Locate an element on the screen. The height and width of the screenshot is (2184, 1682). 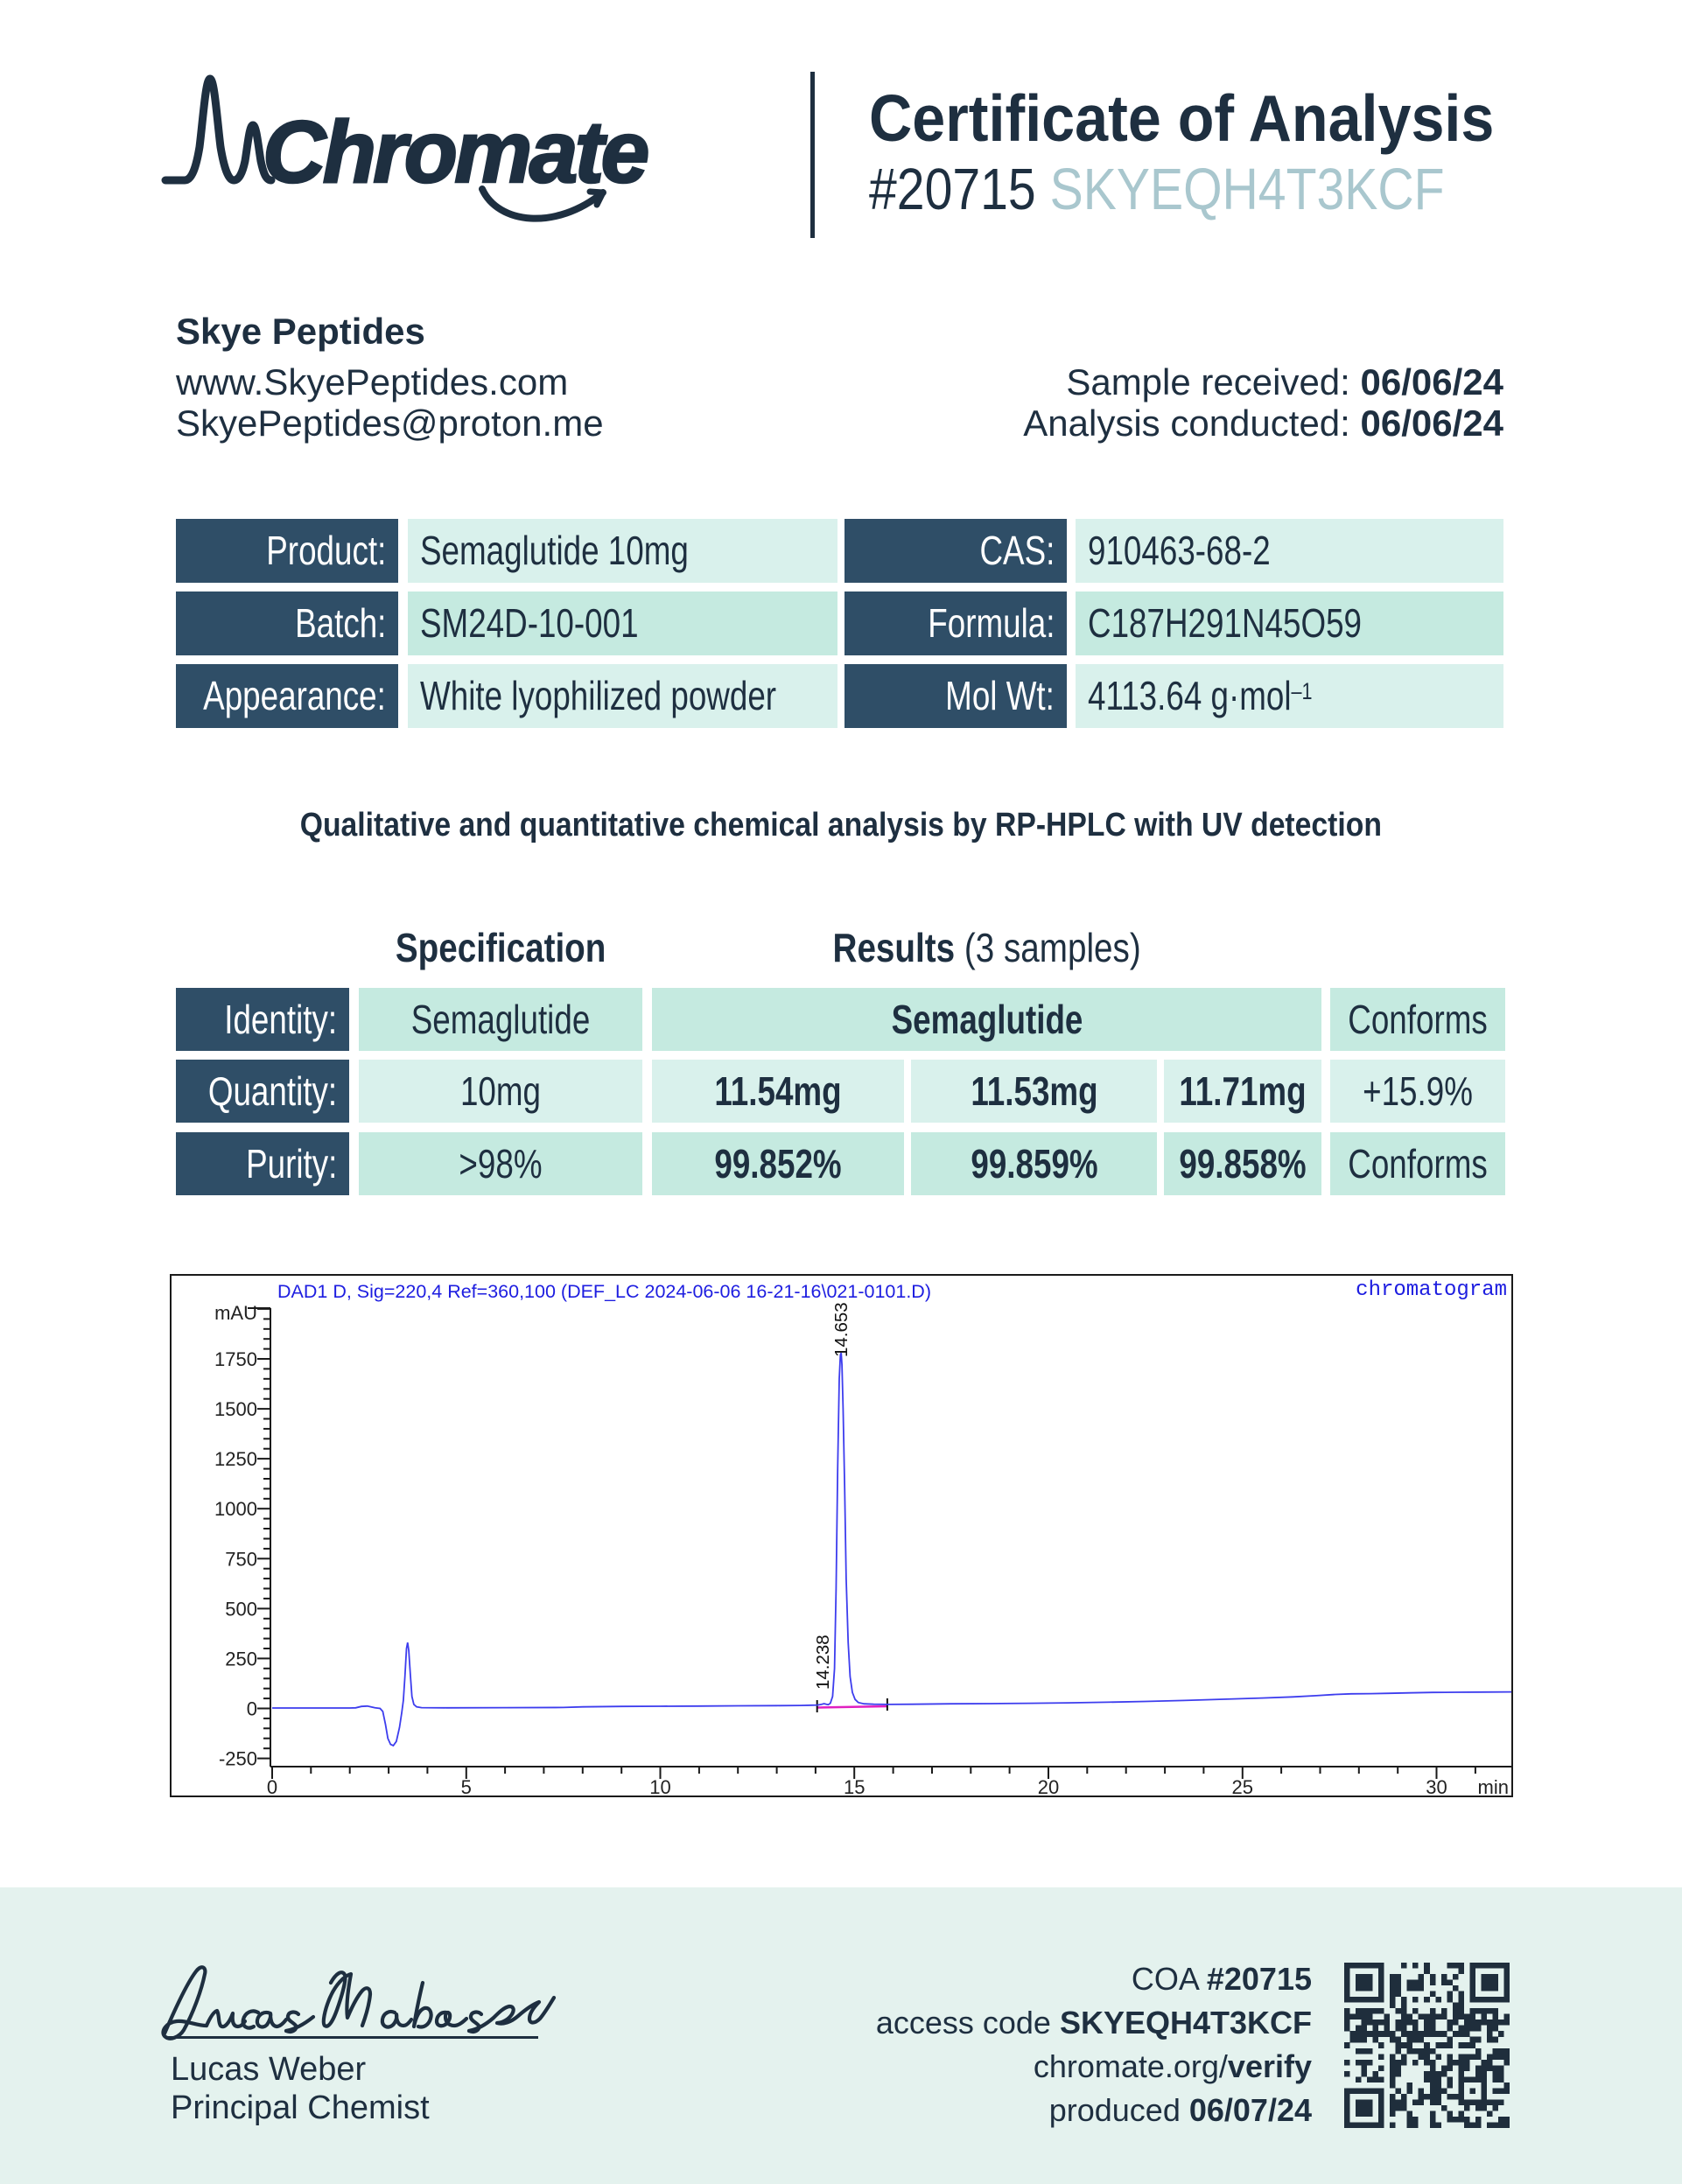
svg-text: 250 is located at coordinates (241, 1659).